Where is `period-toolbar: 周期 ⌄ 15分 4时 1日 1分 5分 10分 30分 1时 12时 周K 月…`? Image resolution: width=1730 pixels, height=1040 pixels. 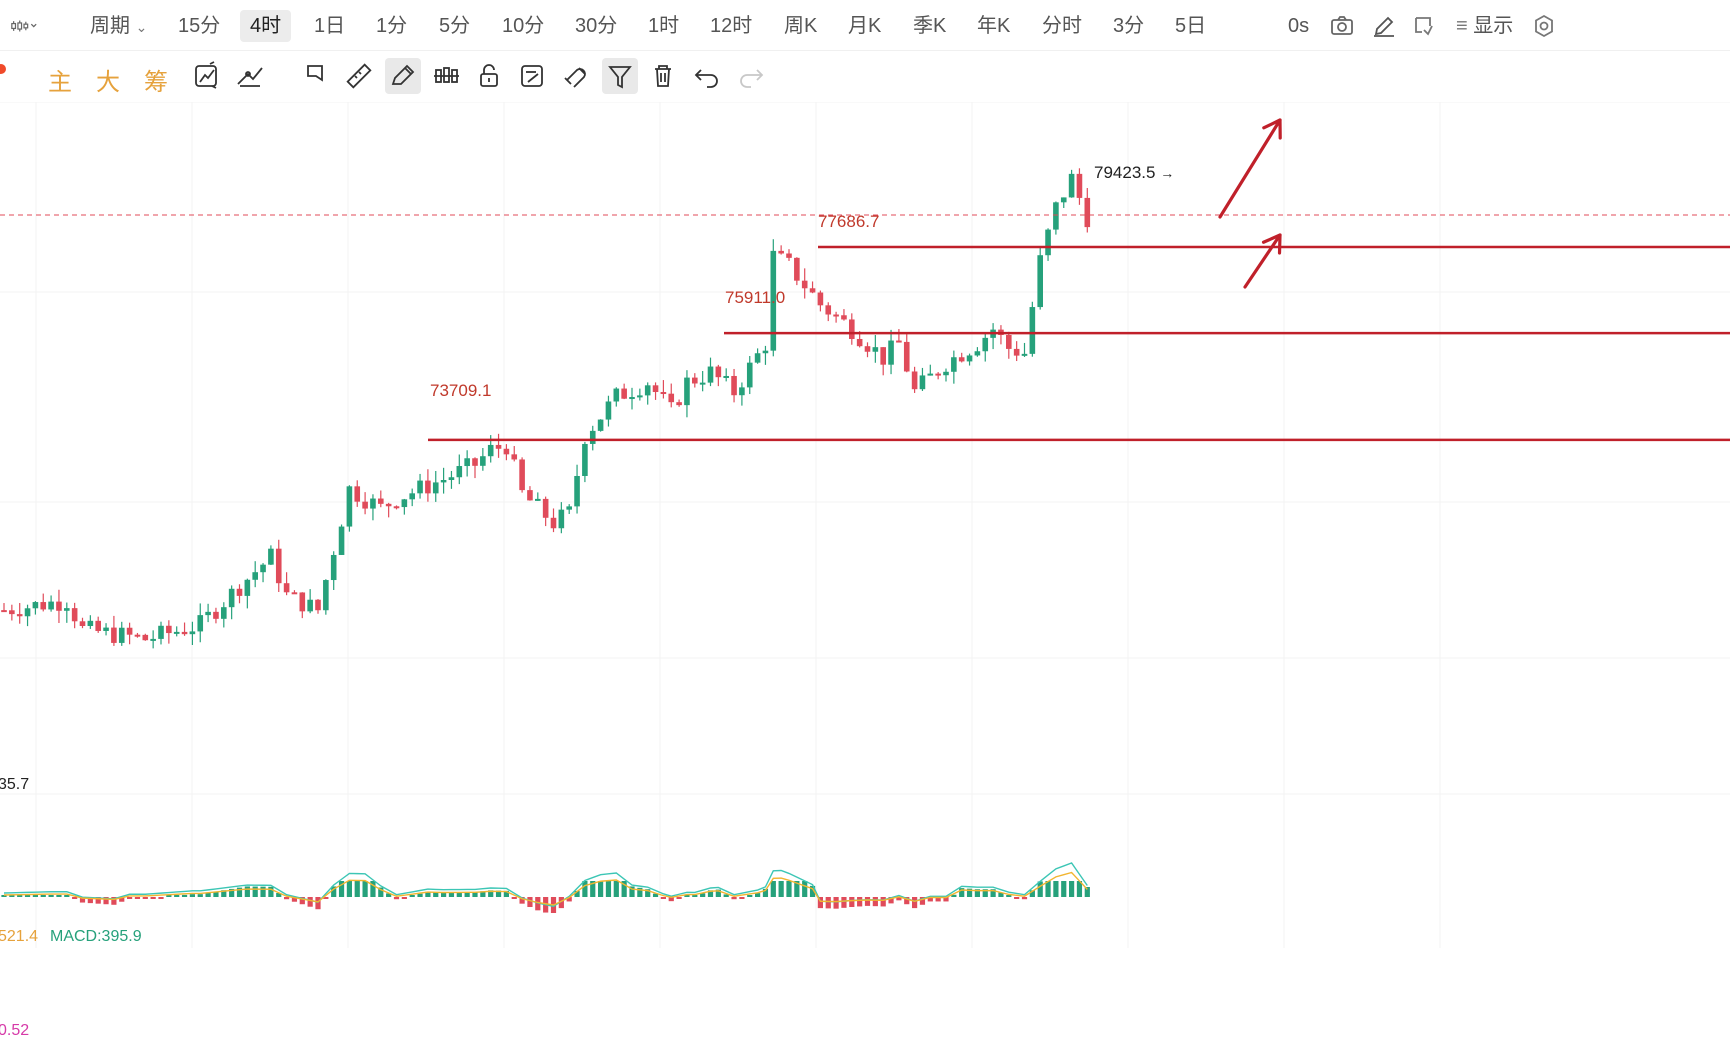 period-toolbar: 周期 ⌄ 15分 4时 1日 1分 5分 10分 30分 1时 12时 周K 月… is located at coordinates (865, 25).